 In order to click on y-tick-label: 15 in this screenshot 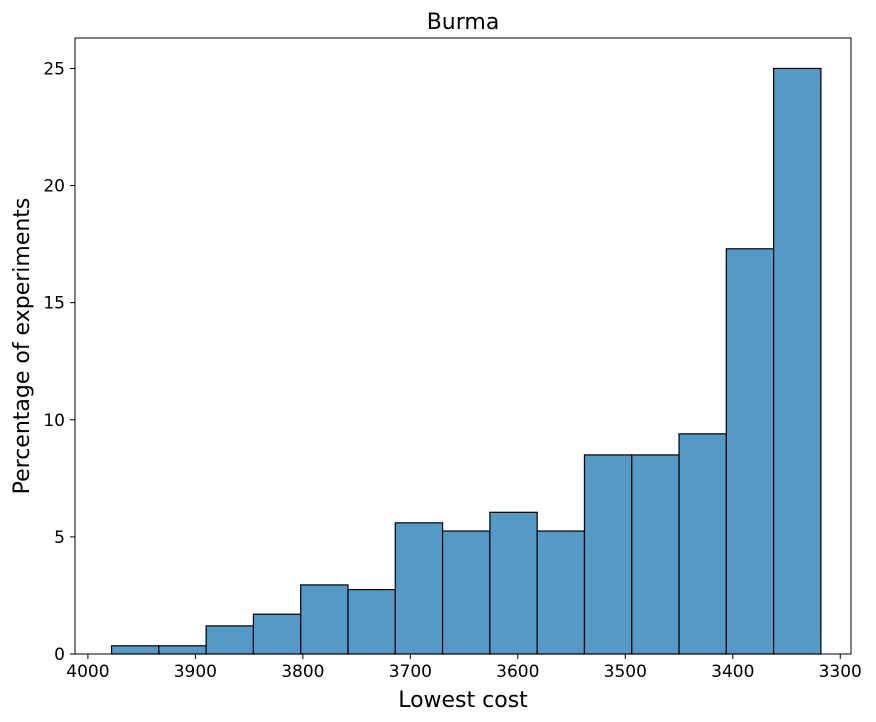, I will do `click(54, 304)`.